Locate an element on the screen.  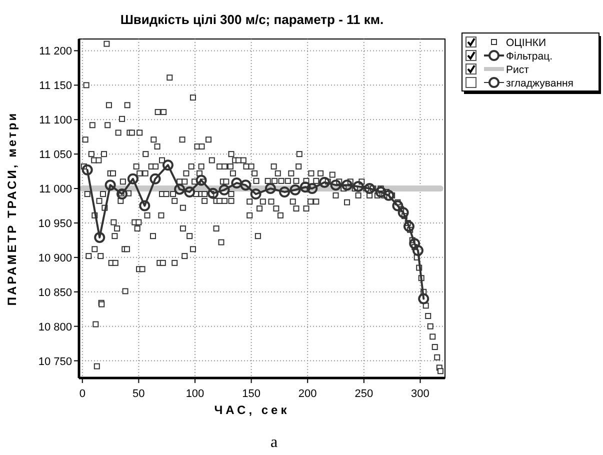
x-tick-label: 150 is located at coordinates (251, 394).